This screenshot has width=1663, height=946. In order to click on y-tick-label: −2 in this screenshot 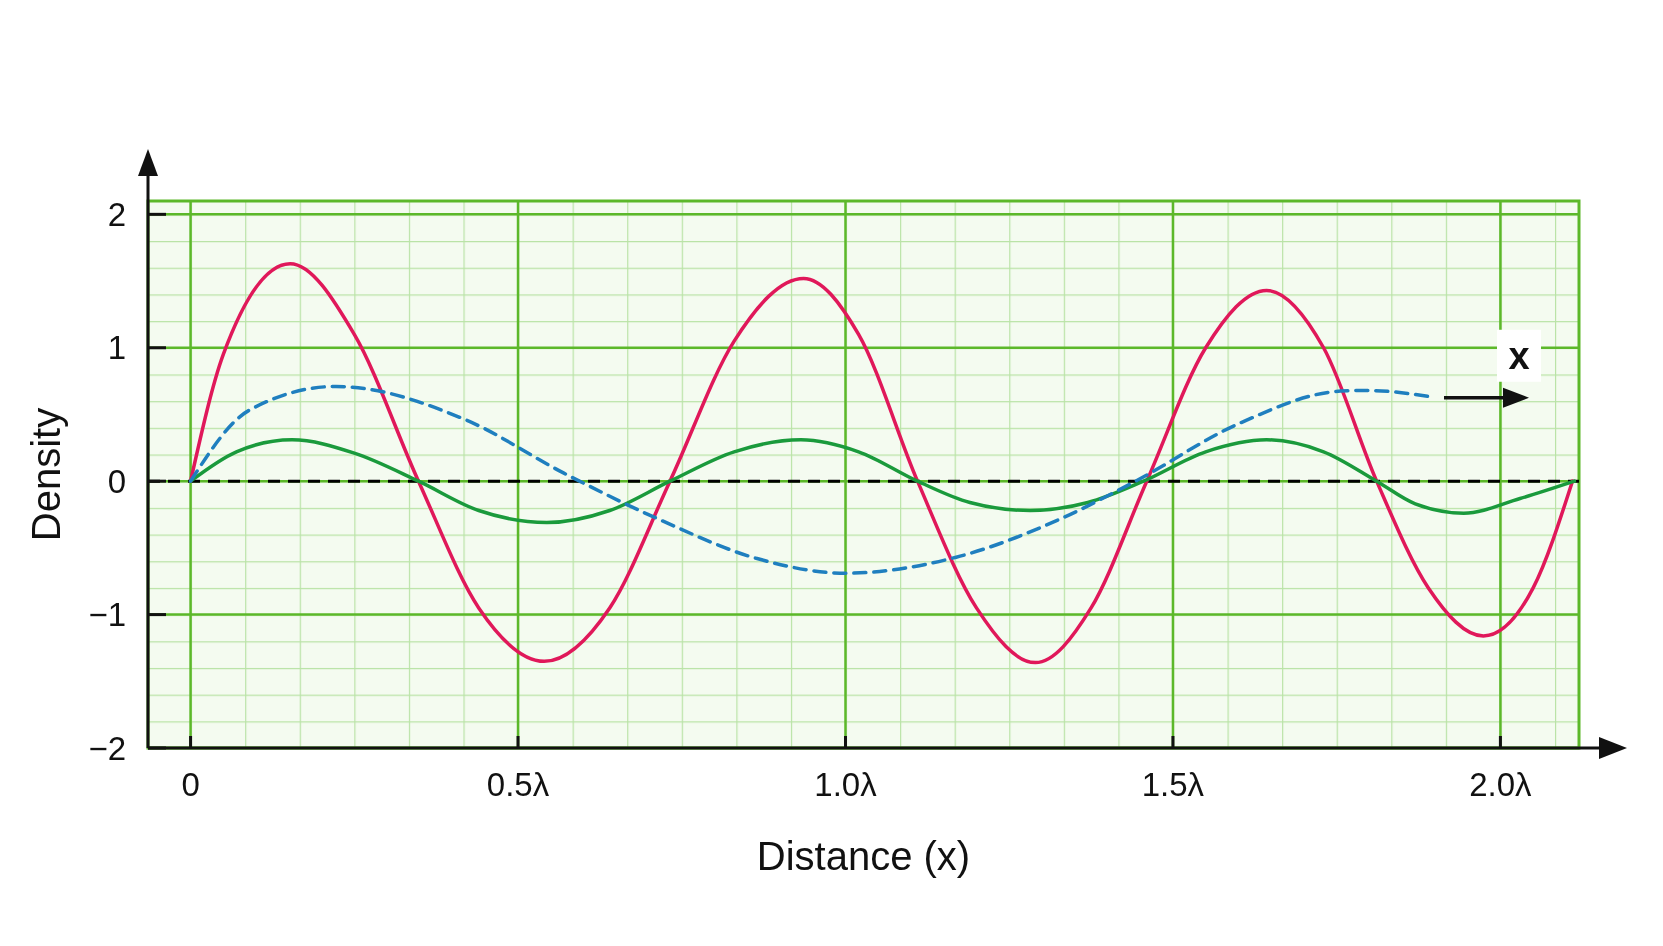, I will do `click(107, 748)`.